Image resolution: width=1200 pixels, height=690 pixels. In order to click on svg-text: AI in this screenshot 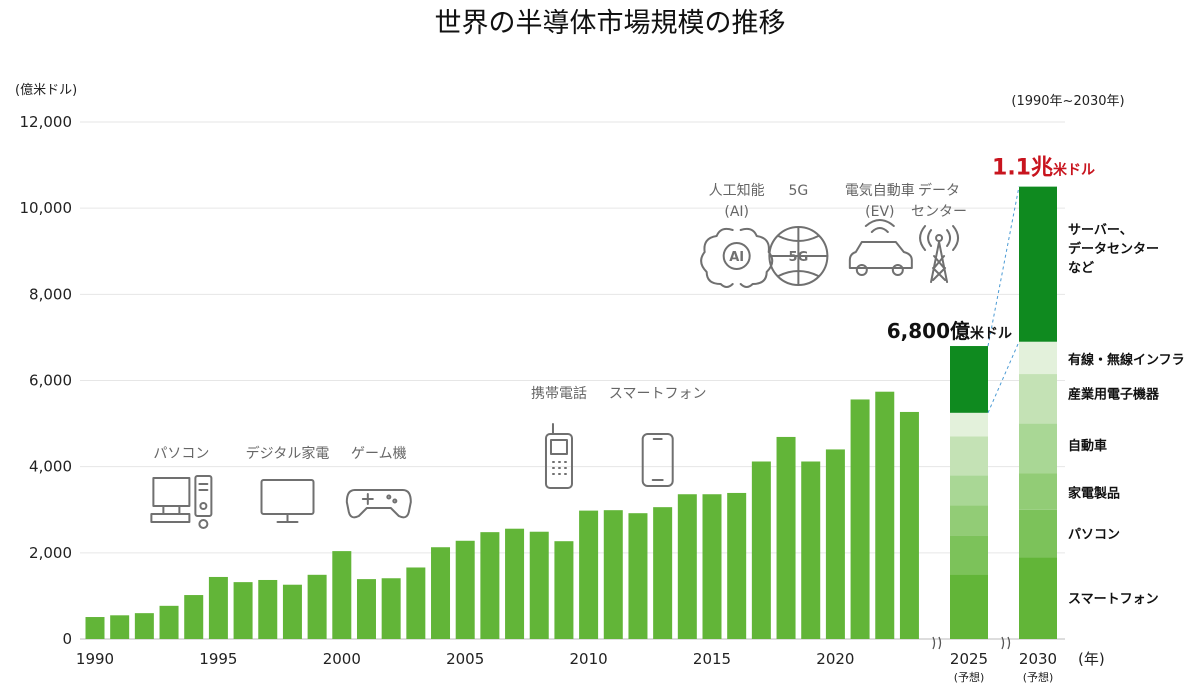, I will do `click(736, 257)`.